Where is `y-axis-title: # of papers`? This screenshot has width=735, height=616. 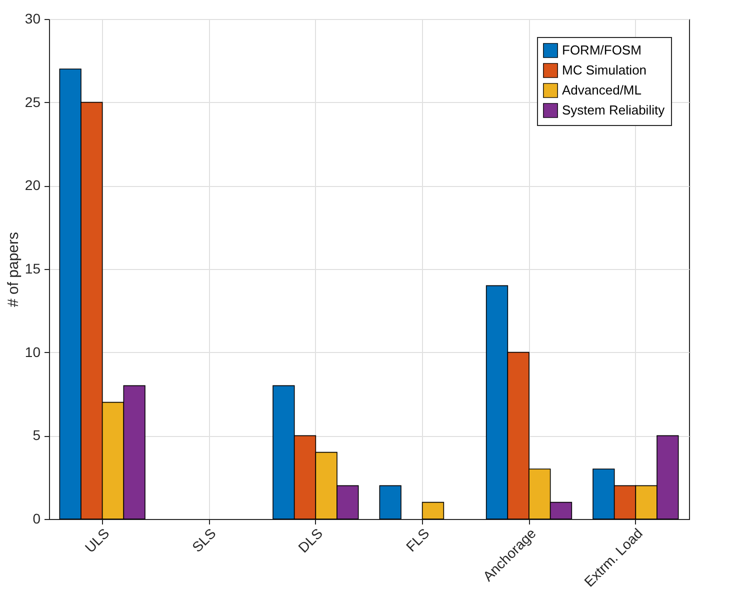 y-axis-title: # of papers is located at coordinates (13, 270).